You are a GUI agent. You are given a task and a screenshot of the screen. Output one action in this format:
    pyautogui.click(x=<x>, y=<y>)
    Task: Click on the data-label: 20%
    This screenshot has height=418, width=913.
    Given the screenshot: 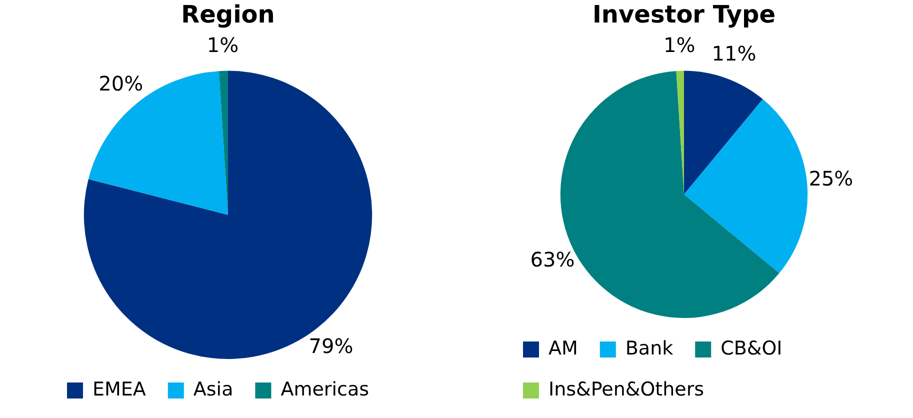 What is the action you would take?
    pyautogui.click(x=121, y=84)
    